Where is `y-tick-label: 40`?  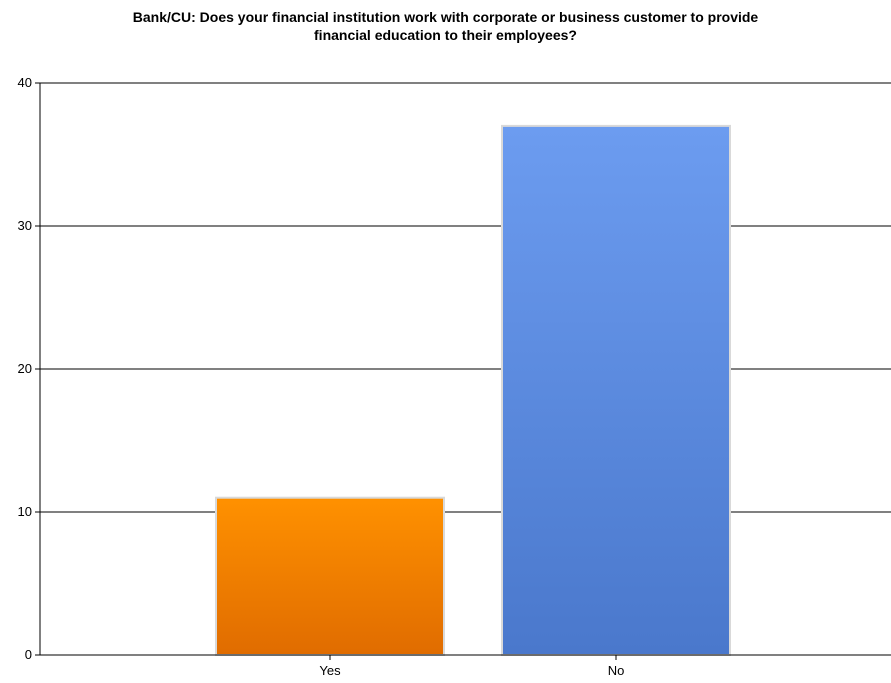 y-tick-label: 40 is located at coordinates (25, 82).